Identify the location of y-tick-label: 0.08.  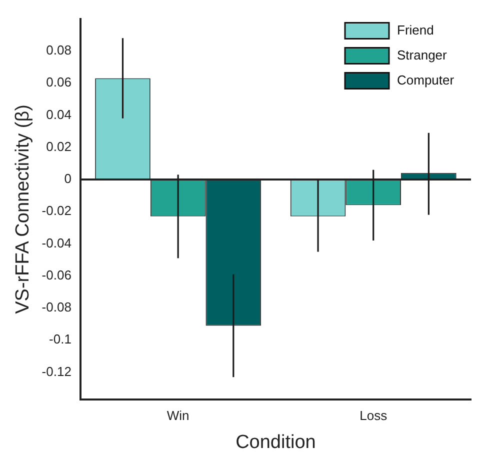
(59, 50).